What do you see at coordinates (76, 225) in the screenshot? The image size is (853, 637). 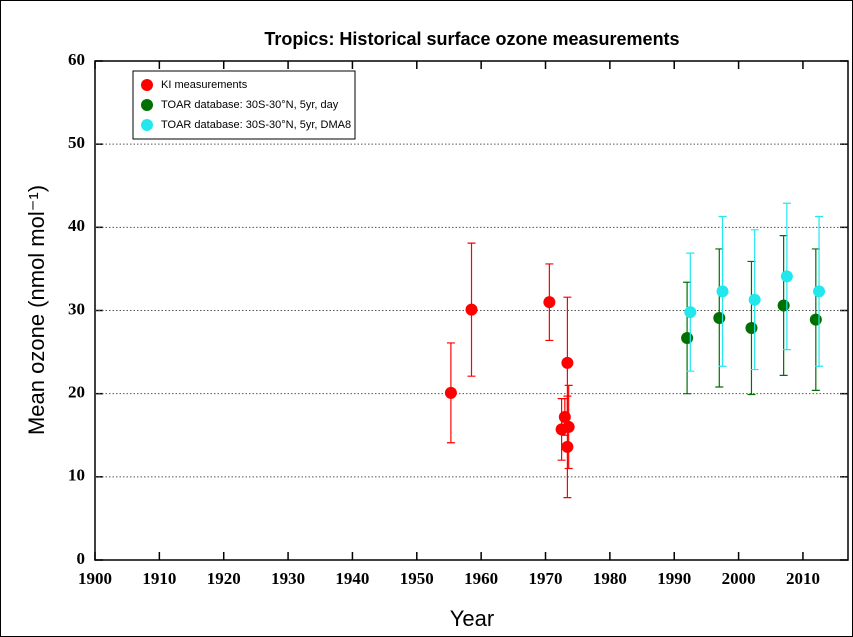 I see `y-tick-label: 40` at bounding box center [76, 225].